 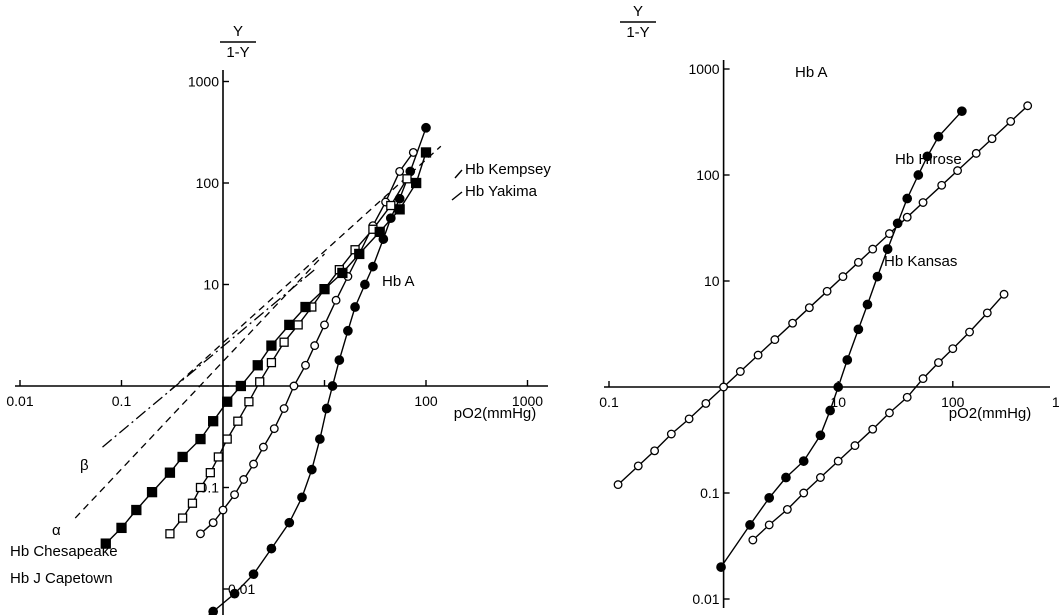 What do you see at coordinates (238, 31) in the screenshot?
I see `left-y-axis-label-numerator: Y` at bounding box center [238, 31].